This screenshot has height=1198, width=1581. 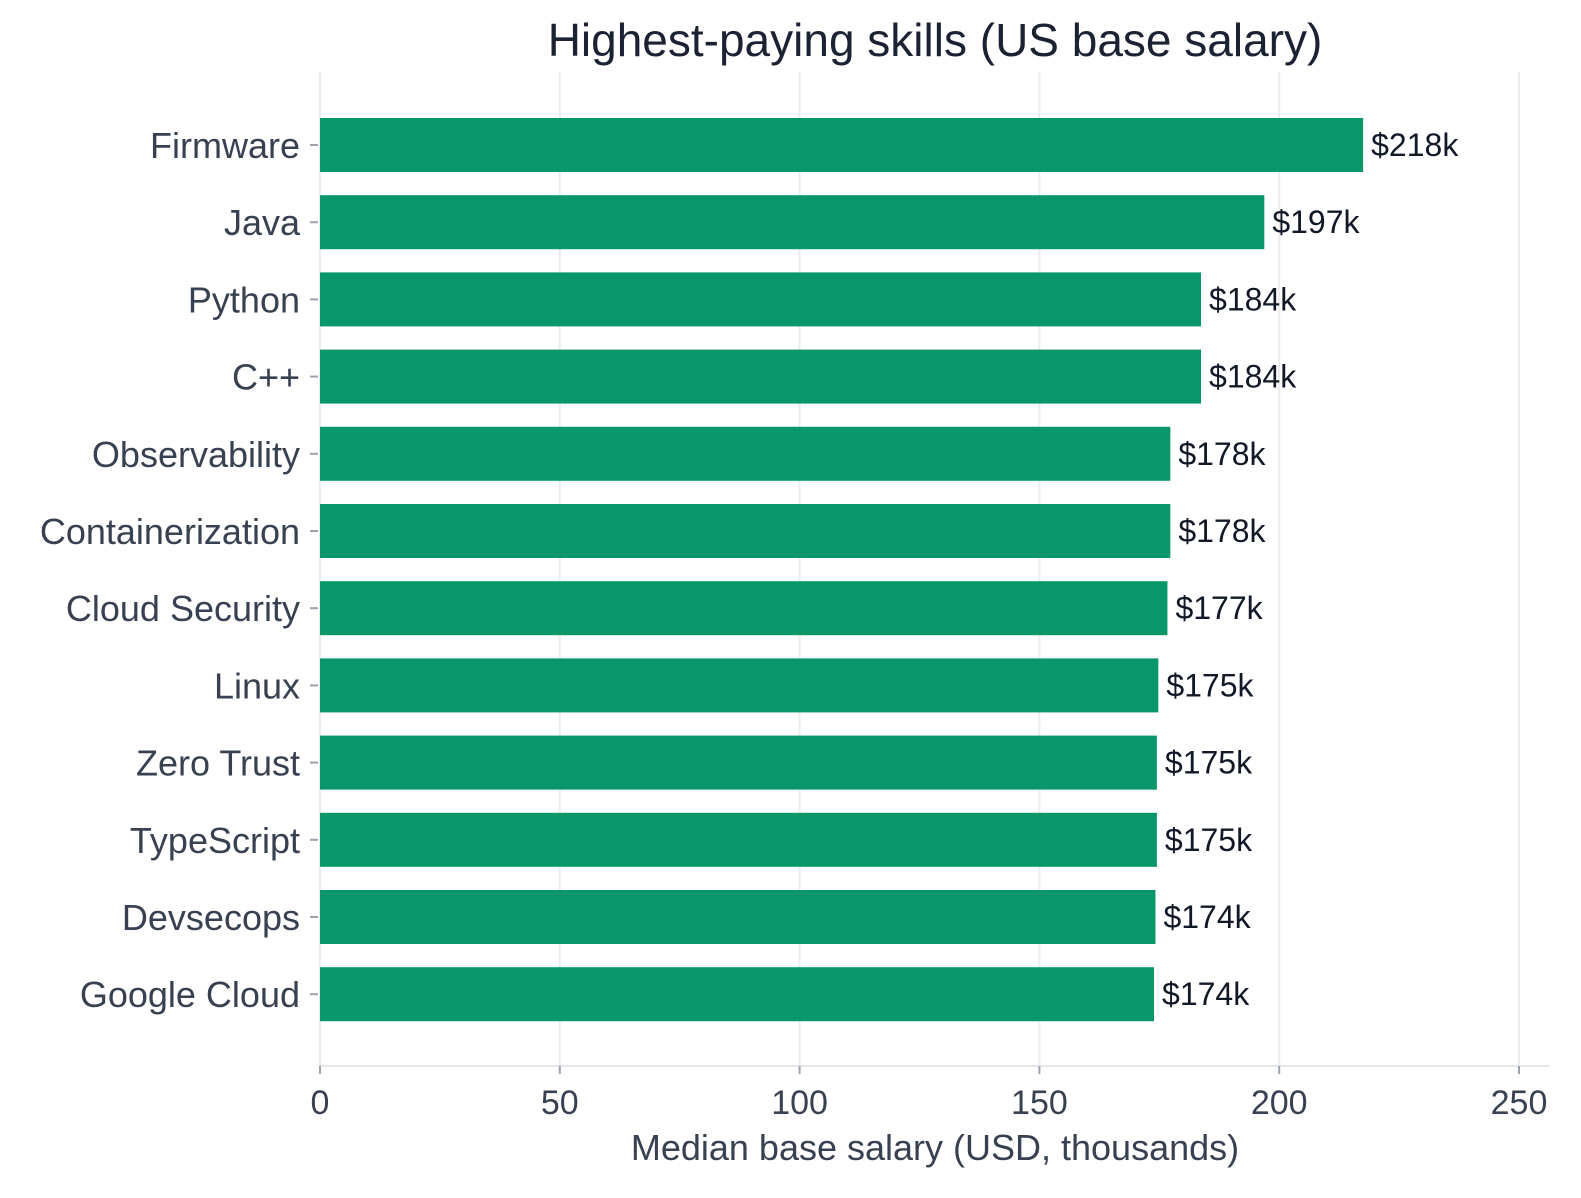 What do you see at coordinates (1279, 1103) in the screenshot?
I see `x-tick-label: 200` at bounding box center [1279, 1103].